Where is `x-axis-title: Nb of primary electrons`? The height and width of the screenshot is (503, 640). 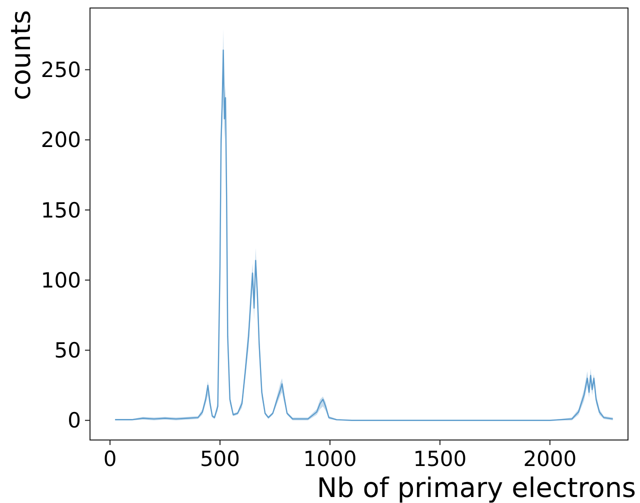 x-axis-title: Nb of primary electrons is located at coordinates (476, 488).